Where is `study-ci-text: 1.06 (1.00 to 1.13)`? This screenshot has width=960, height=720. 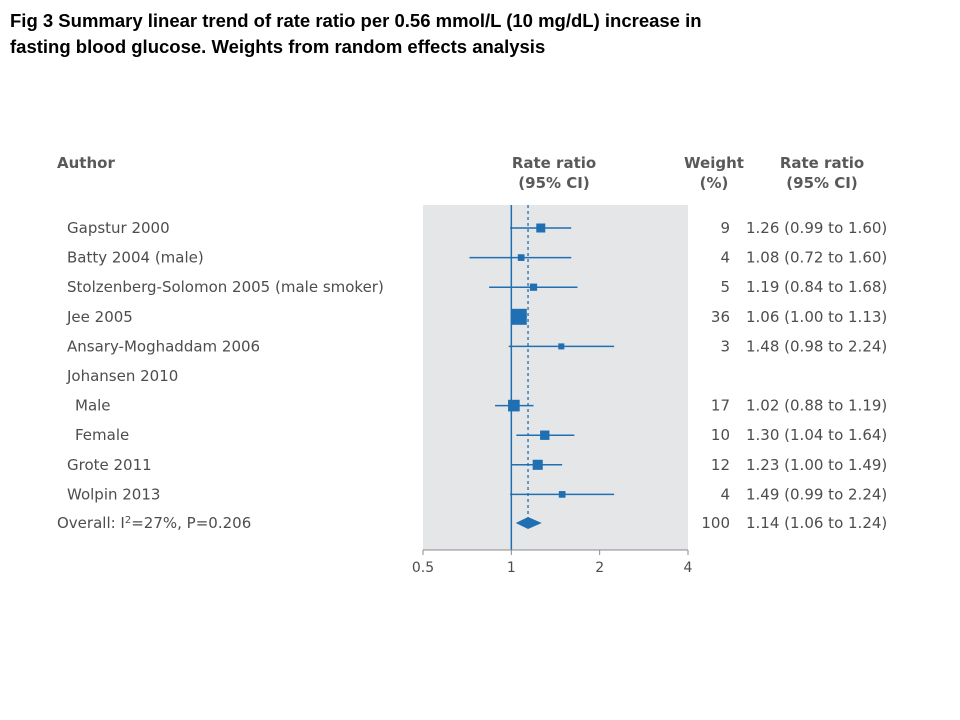
study-ci-text: 1.06 (1.00 to 1.13) is located at coordinates (816, 317).